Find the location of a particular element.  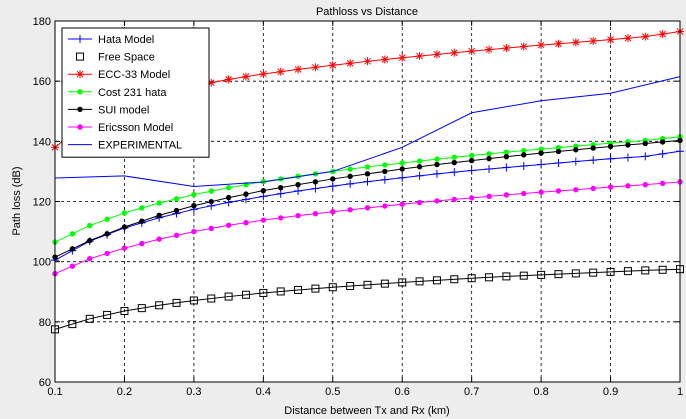

legend-label: EXPERIMENTAL is located at coordinates (140, 146).